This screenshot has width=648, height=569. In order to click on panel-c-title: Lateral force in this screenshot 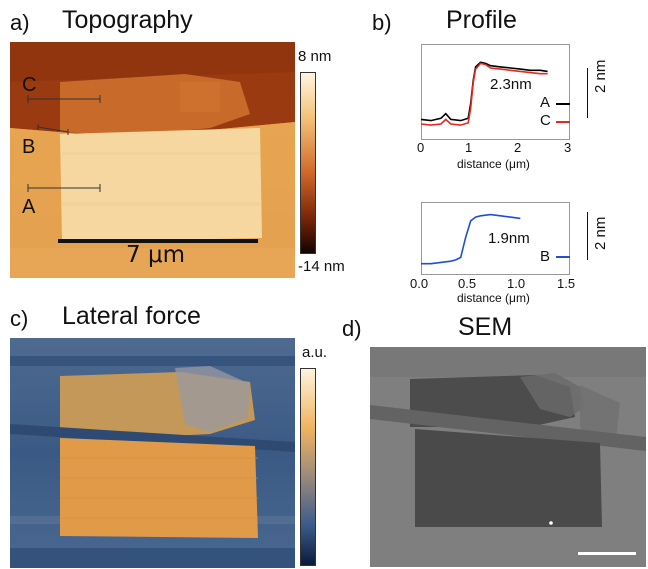, I will do `click(131, 316)`.